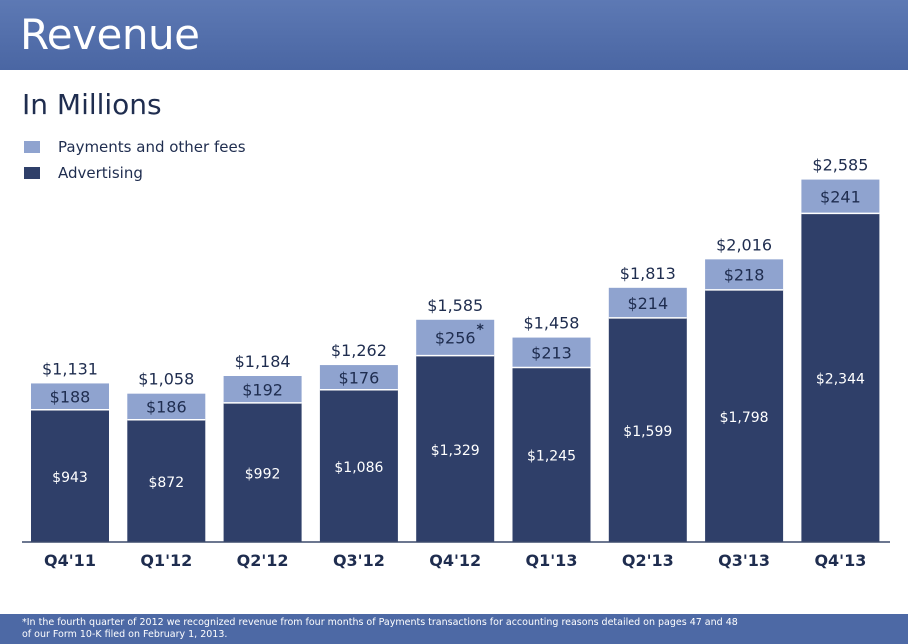 This screenshot has width=908, height=644. What do you see at coordinates (551, 457) in the screenshot?
I see `label-advertising-5: $1,245` at bounding box center [551, 457].